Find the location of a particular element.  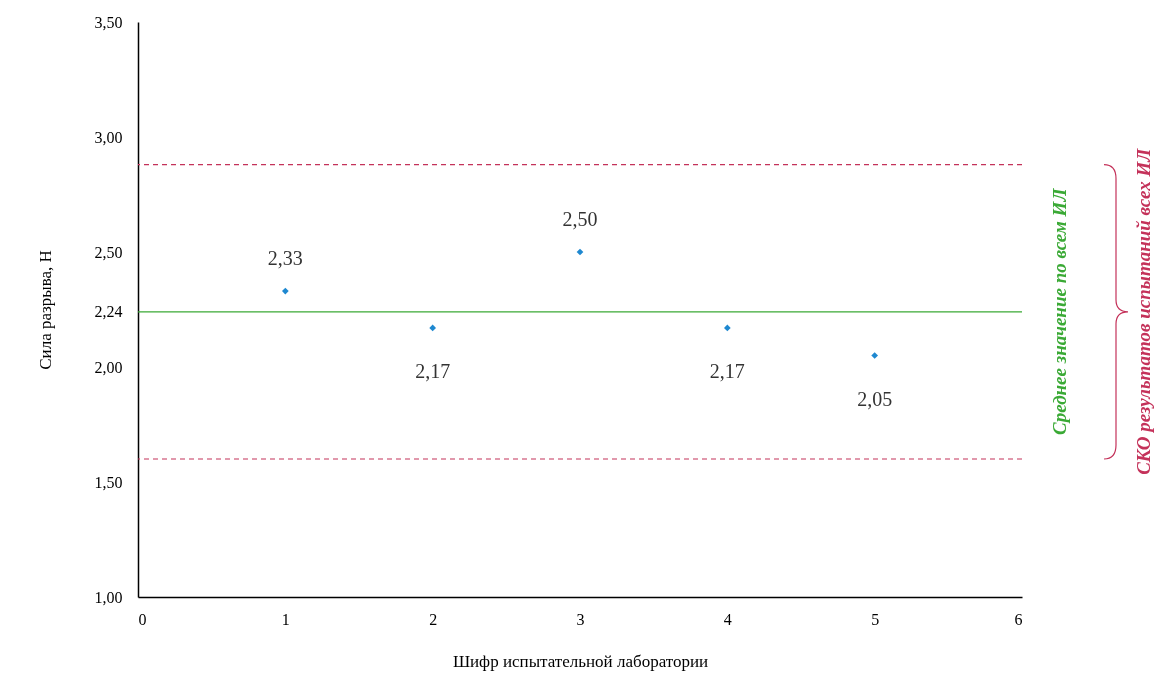

x-tick-label: 2 is located at coordinates (433, 619).